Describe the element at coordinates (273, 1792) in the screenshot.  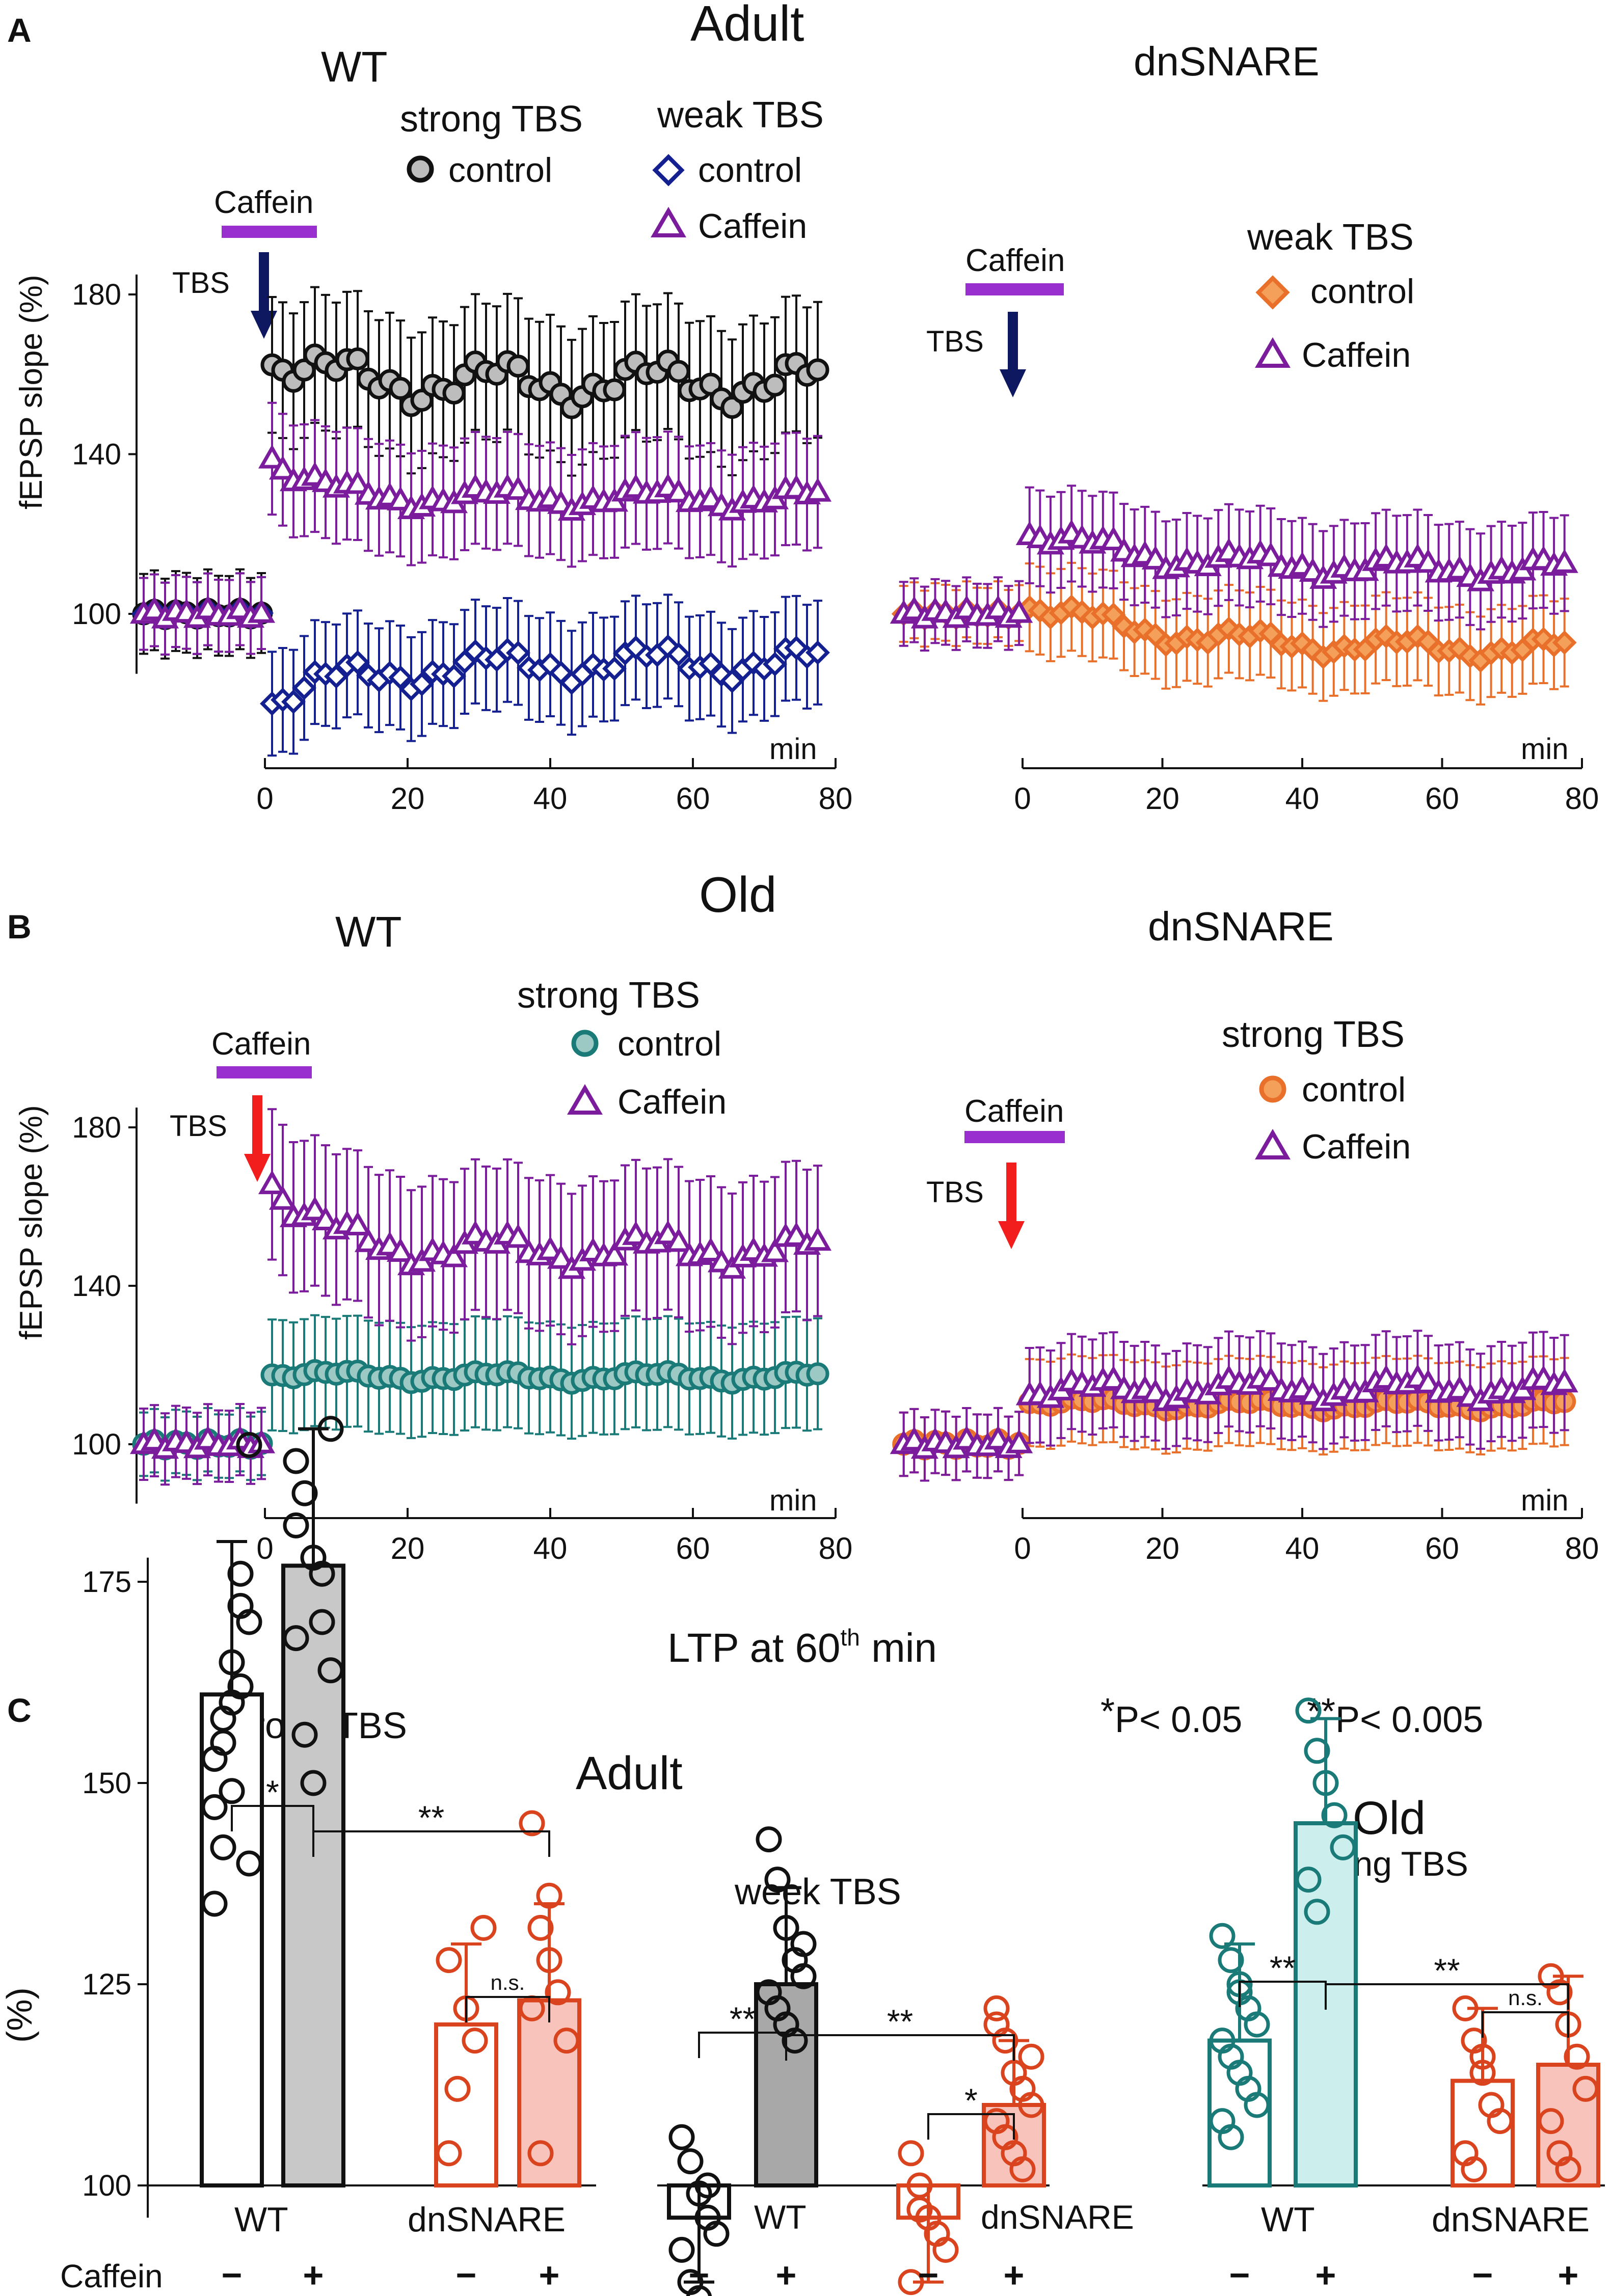
I see `significance-label: *` at that location.